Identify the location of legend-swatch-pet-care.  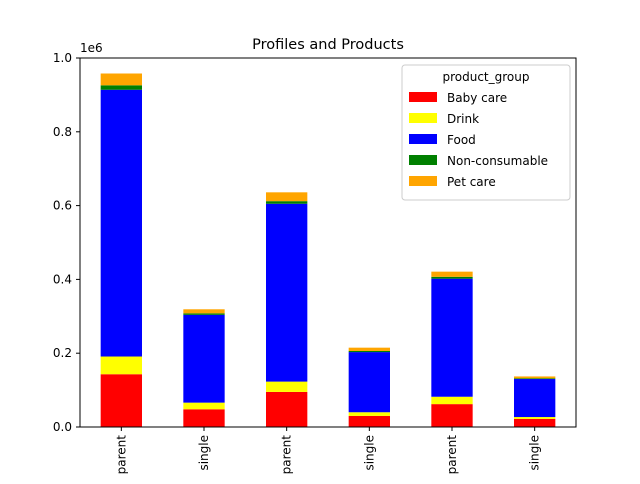
(423, 181).